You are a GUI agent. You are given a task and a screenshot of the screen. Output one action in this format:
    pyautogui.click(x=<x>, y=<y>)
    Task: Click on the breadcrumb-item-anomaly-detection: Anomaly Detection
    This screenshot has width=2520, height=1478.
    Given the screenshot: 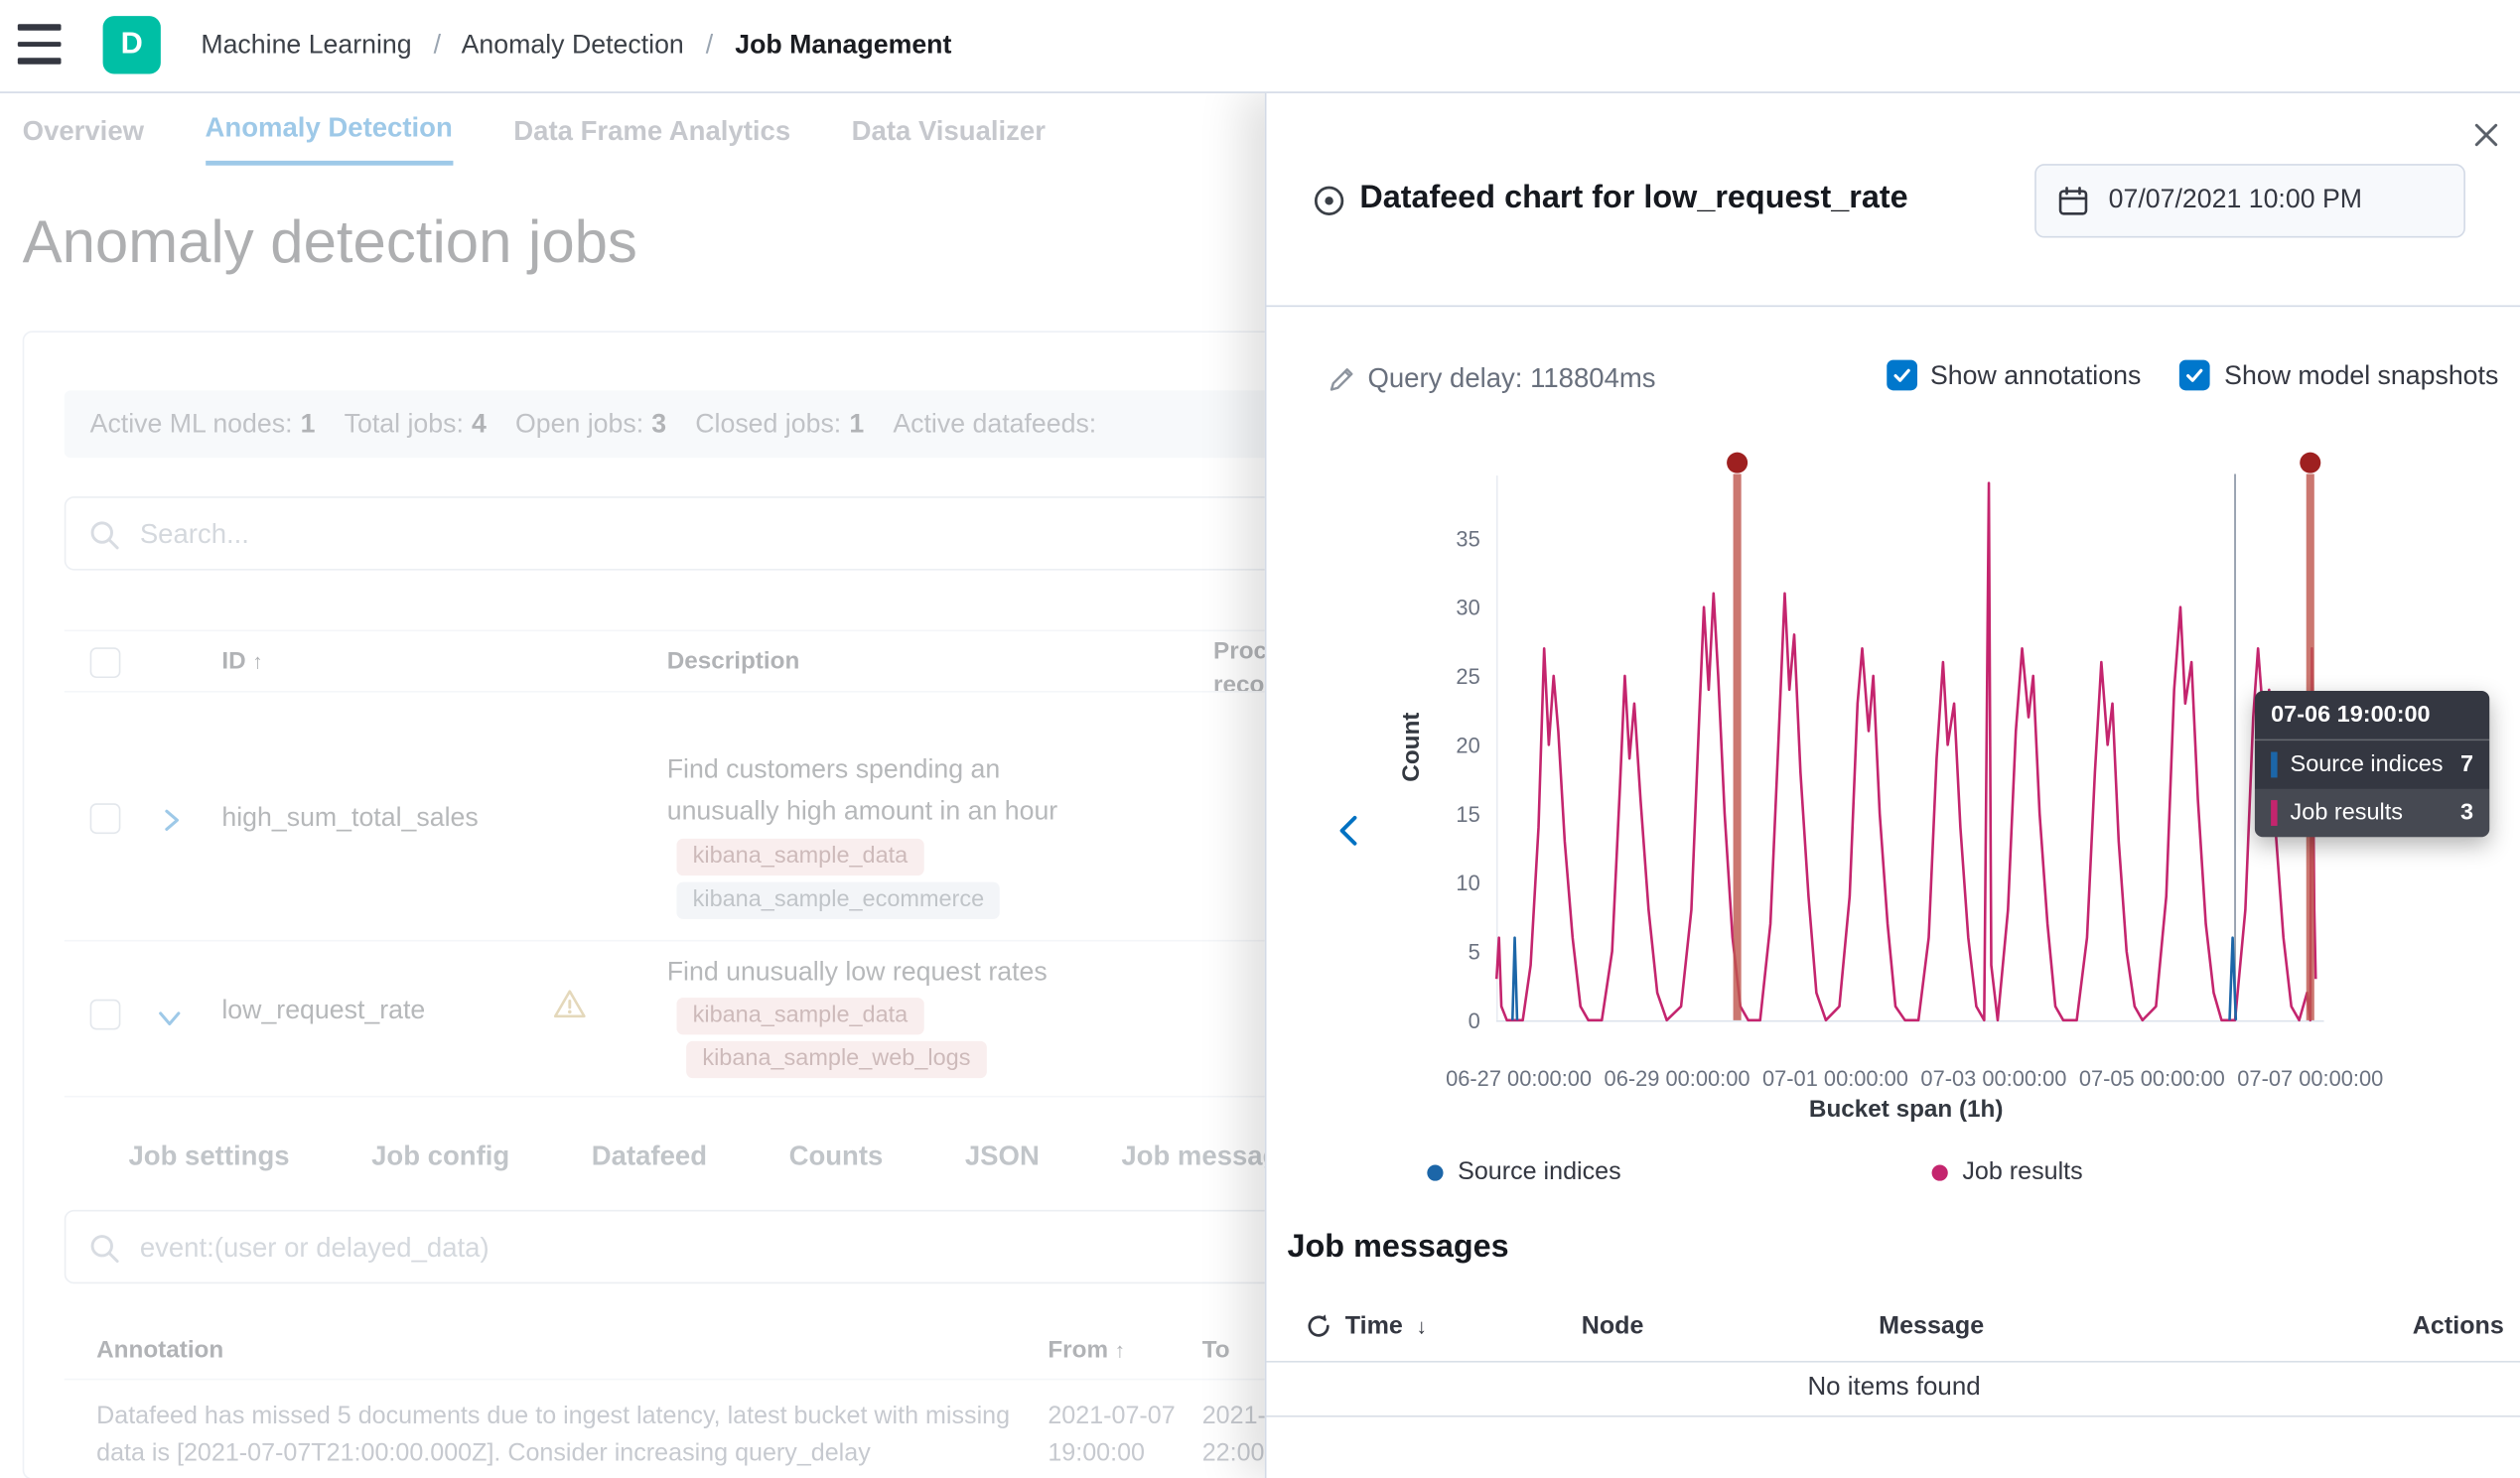 What is the action you would take?
    pyautogui.click(x=572, y=45)
    